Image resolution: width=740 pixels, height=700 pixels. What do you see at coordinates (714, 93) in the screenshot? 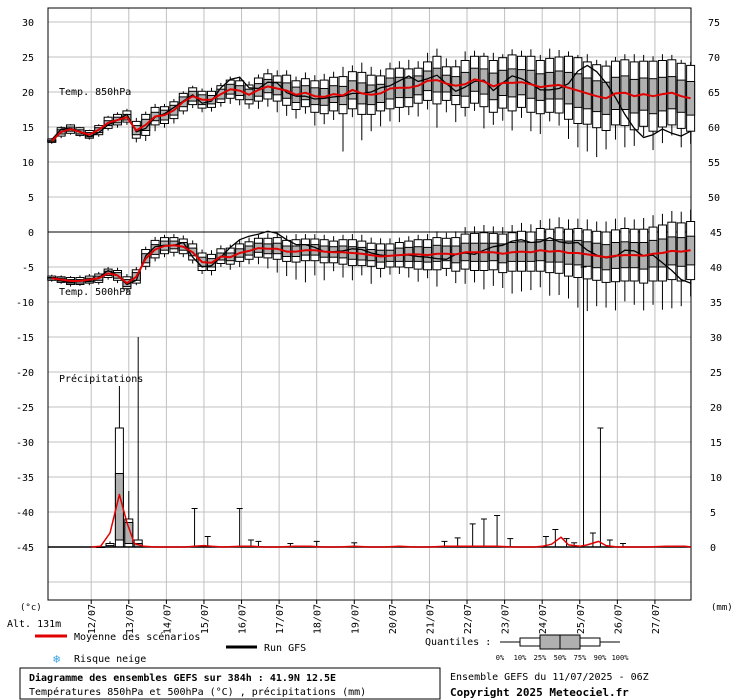
I see `right-tick-label: 65` at bounding box center [714, 93].